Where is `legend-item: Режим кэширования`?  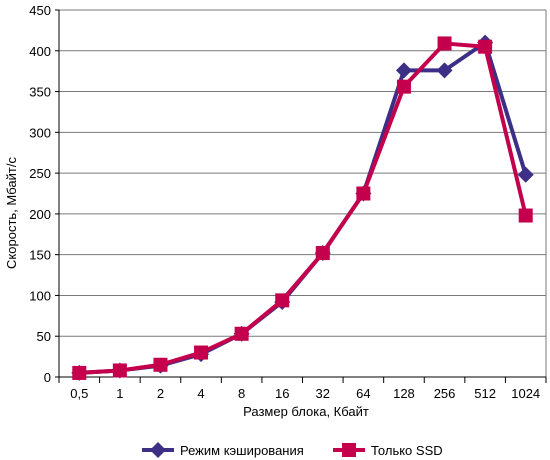
legend-item: Режим кэширования is located at coordinates (223, 450).